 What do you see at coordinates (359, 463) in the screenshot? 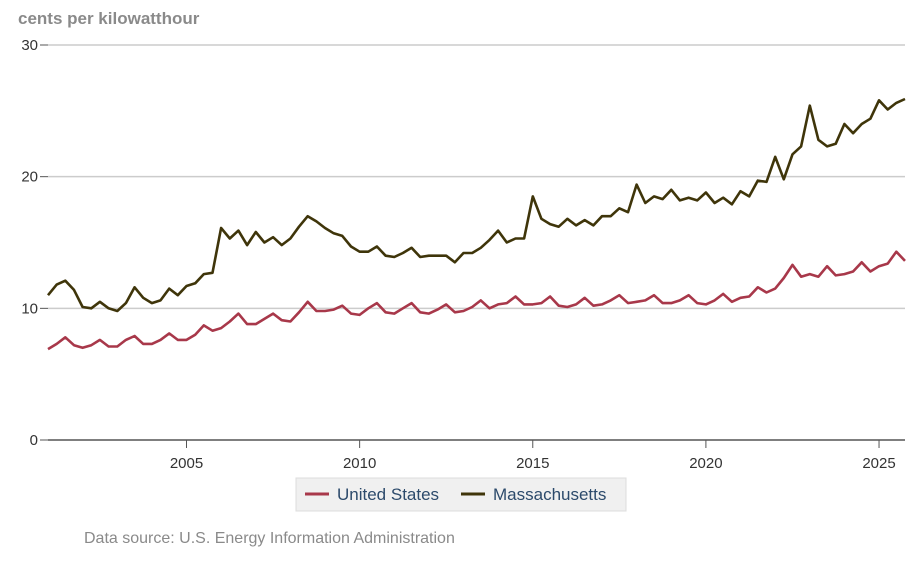
I see `x-tick-label: 2010` at bounding box center [359, 463].